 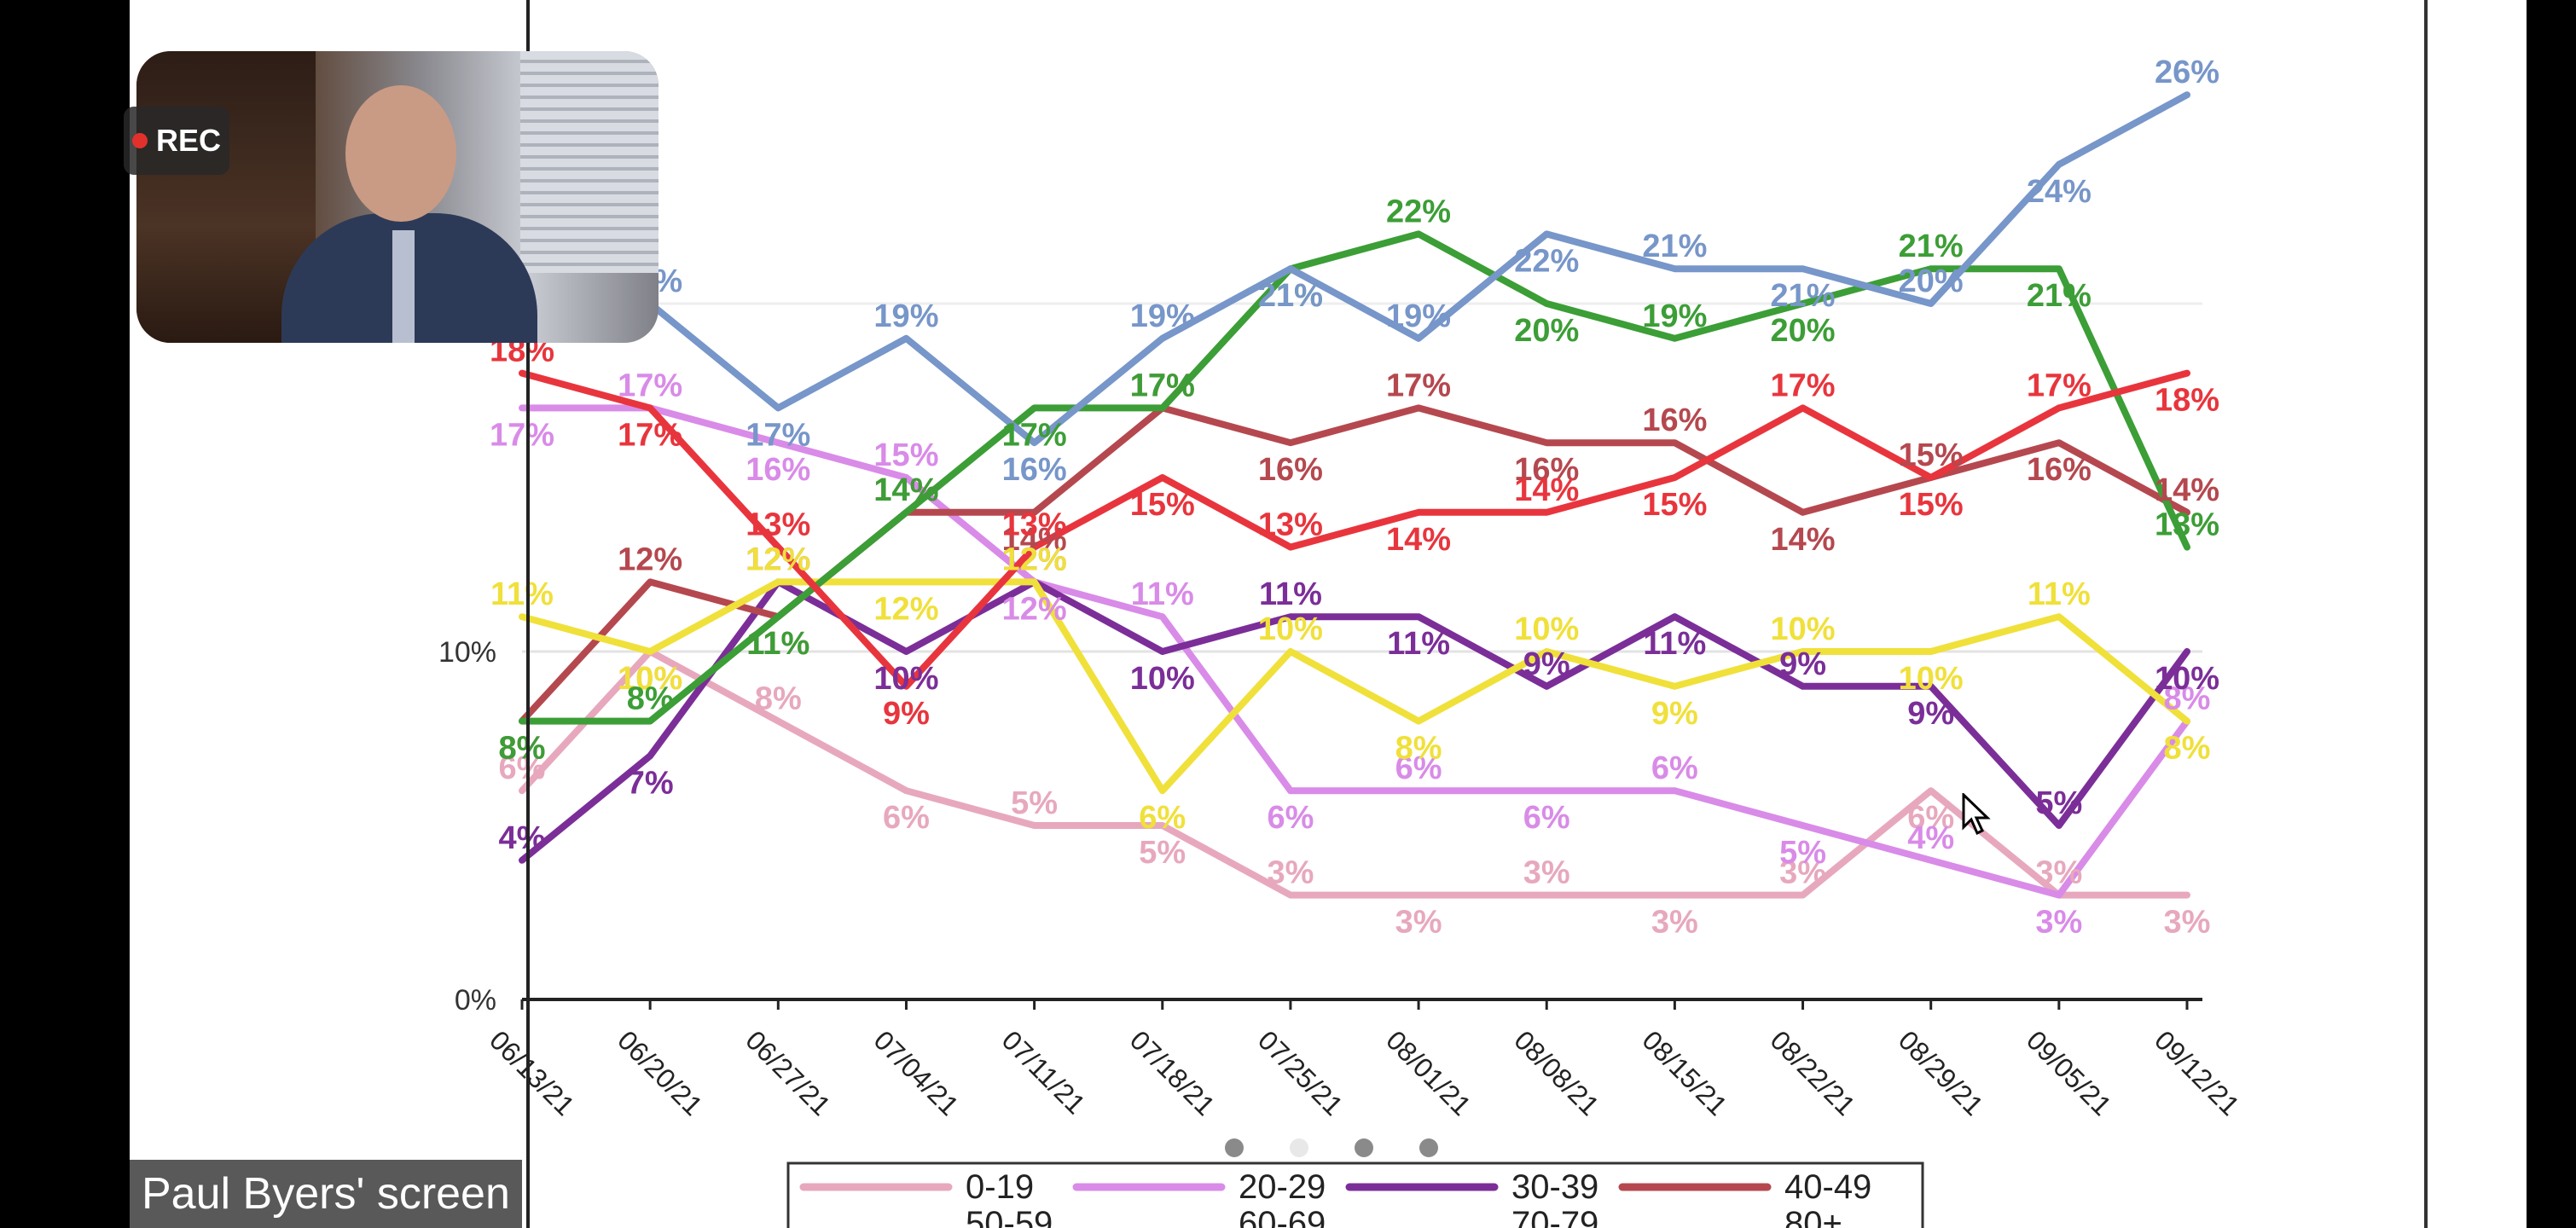 I want to click on record-dot-icon, so click(x=139, y=140).